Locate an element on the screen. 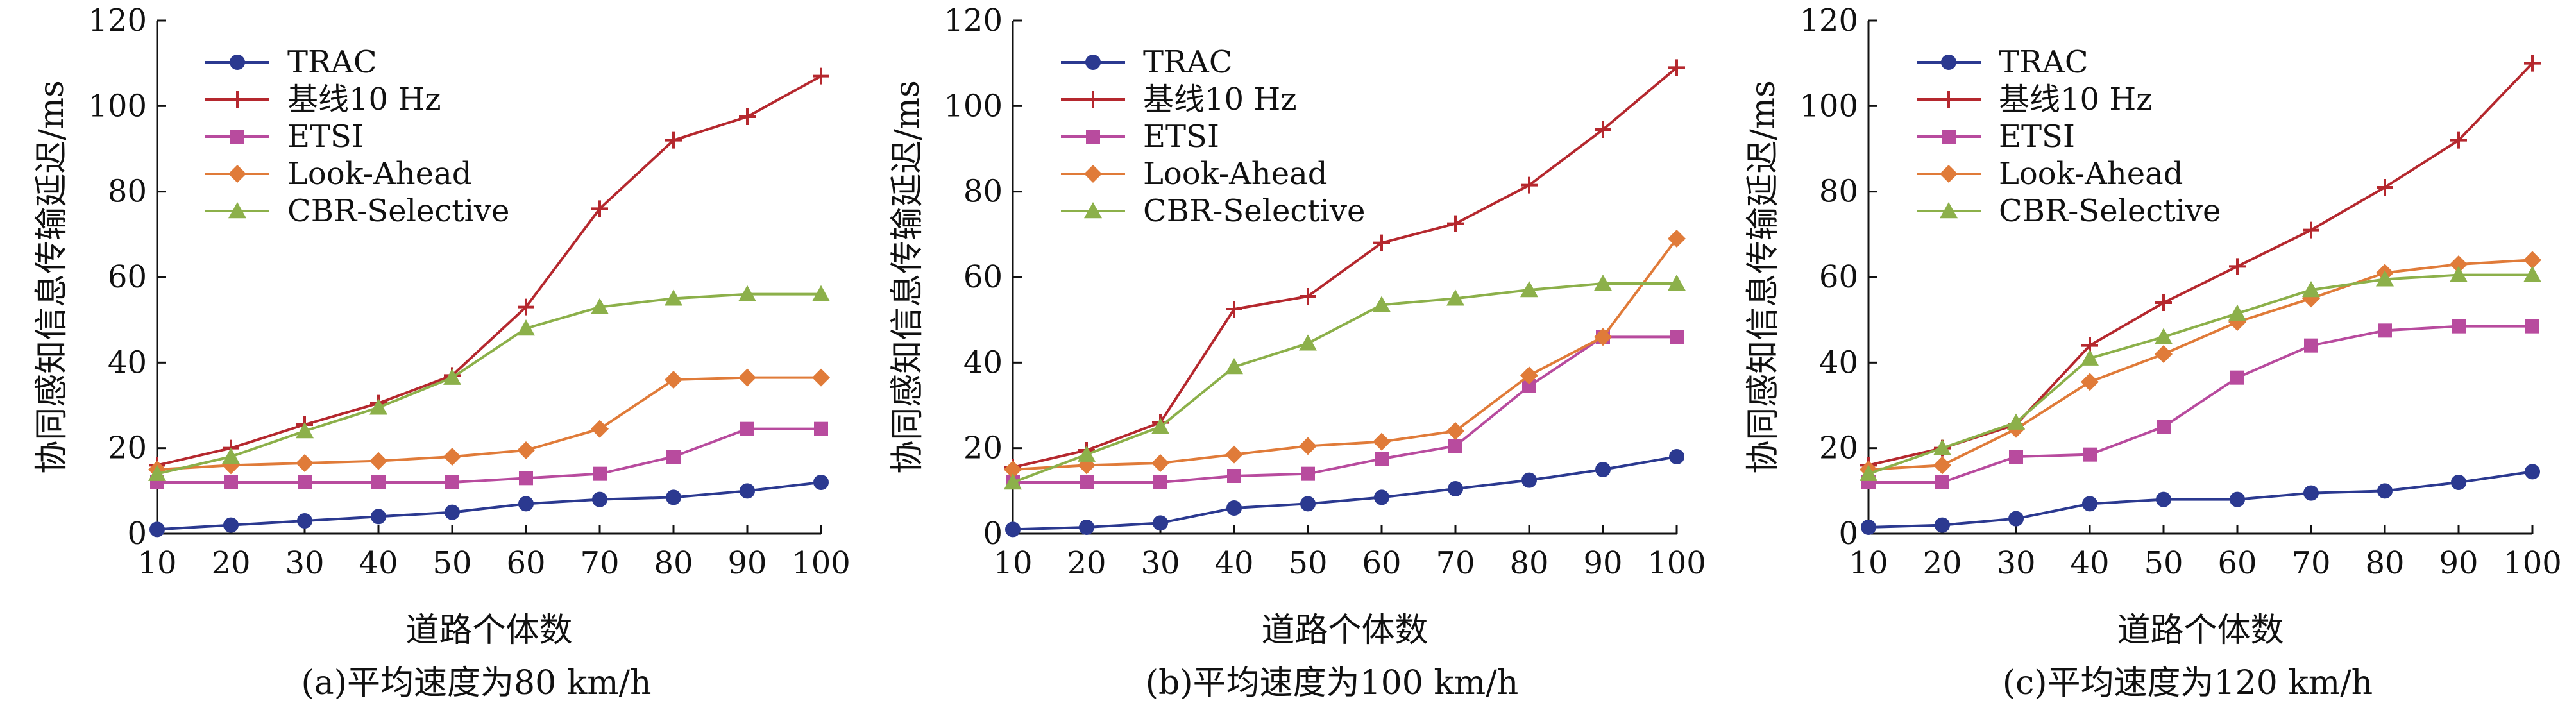  y-tick-label: 80 is located at coordinates (983, 192).